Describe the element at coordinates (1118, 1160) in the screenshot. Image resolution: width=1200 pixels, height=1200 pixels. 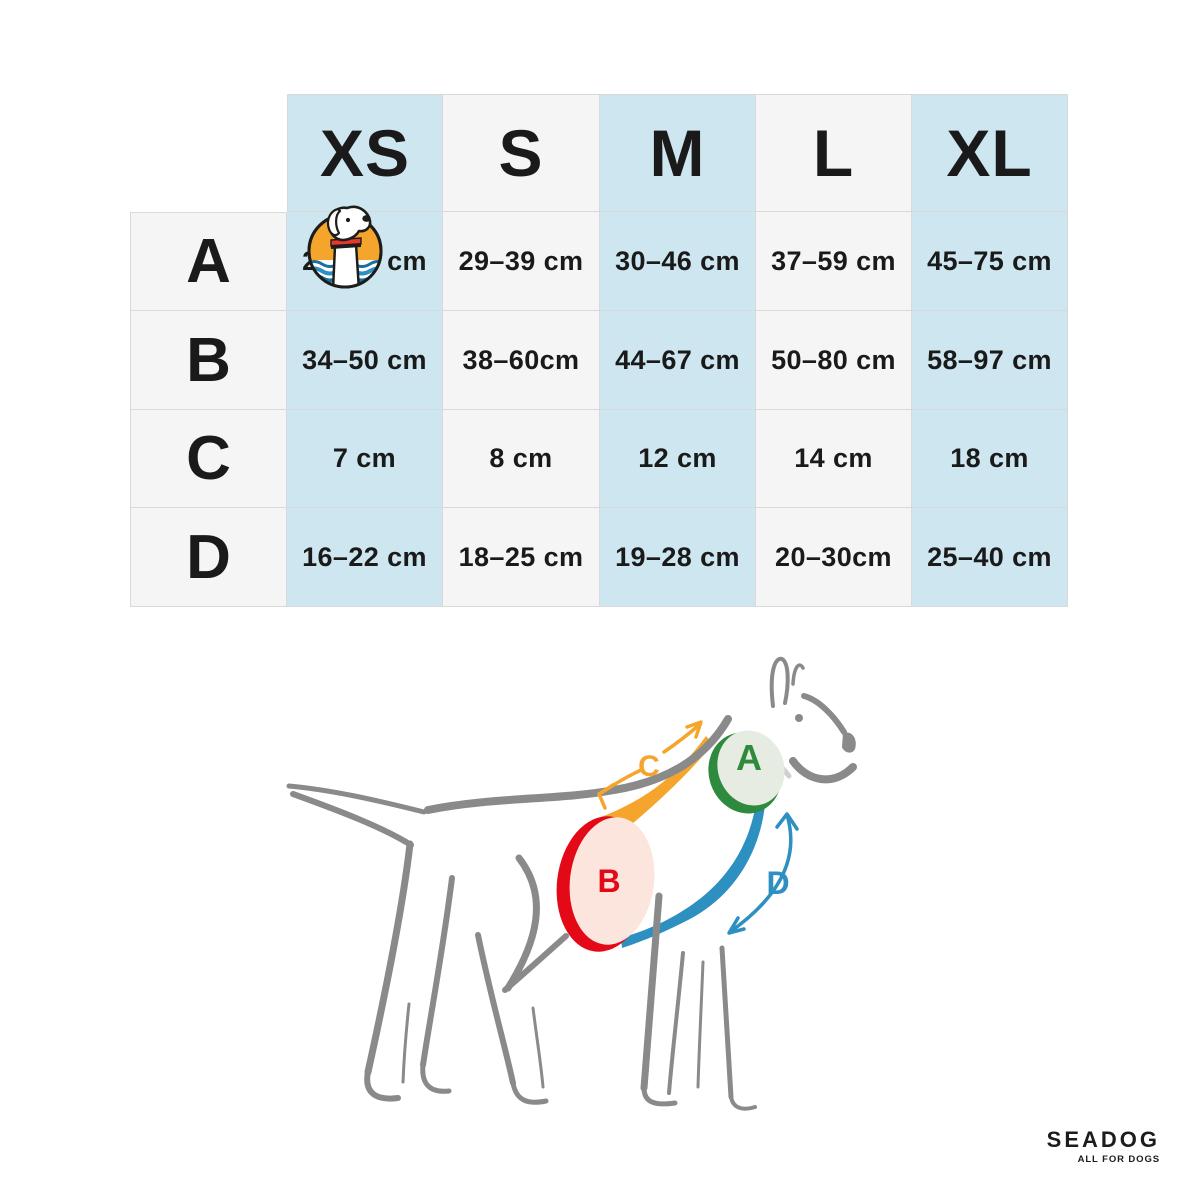
I see `brand-tagline: ALL FOR DOGS` at that location.